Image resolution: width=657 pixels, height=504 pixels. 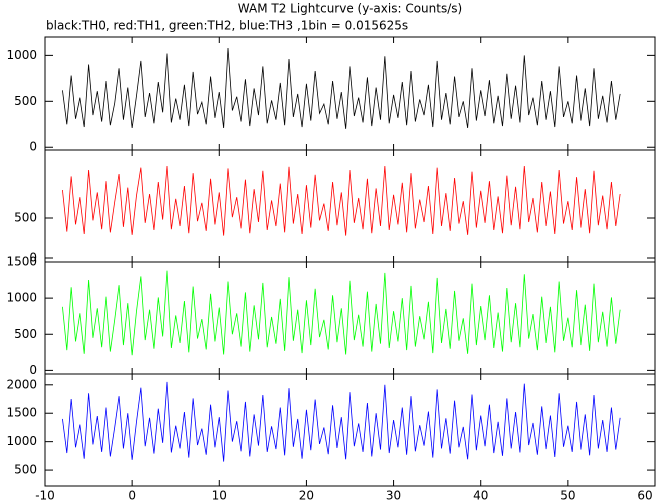 I want to click on x-tick-label: 30, so click(x=393, y=496).